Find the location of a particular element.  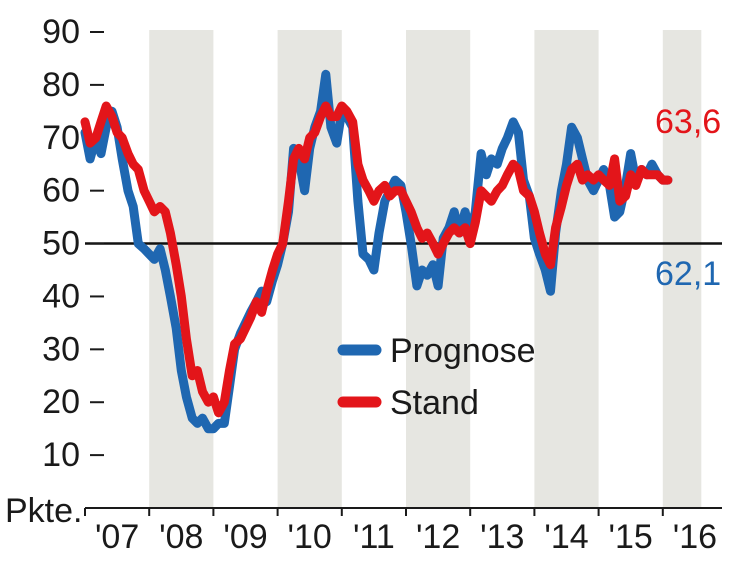

x-axis: '07 '08 '09 '10 '11 '12 '13 '14 '15 '16 is located at coordinates (403, 531).